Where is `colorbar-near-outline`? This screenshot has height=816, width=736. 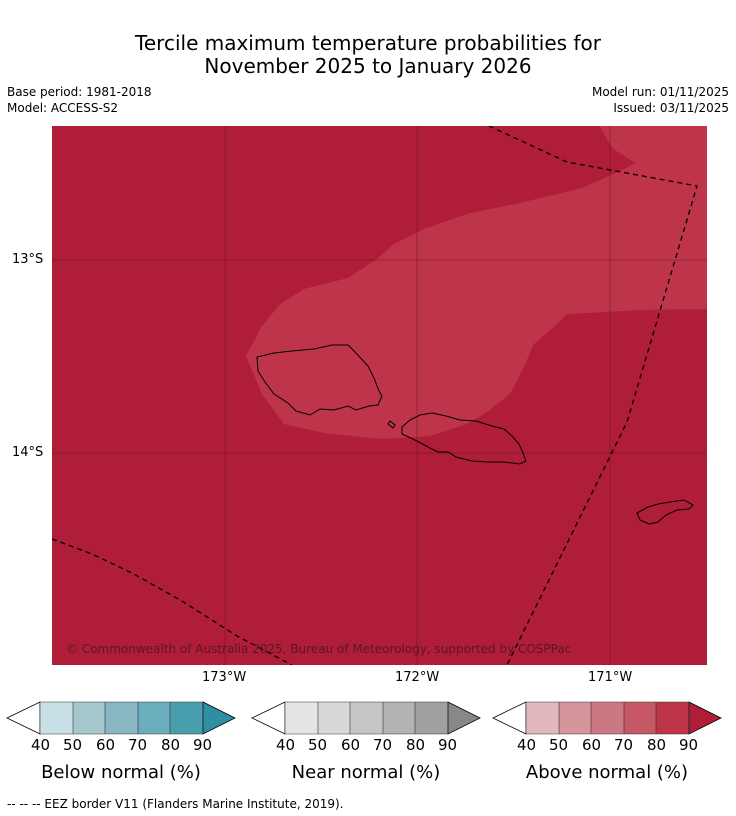 colorbar-near-outline is located at coordinates (366, 718).